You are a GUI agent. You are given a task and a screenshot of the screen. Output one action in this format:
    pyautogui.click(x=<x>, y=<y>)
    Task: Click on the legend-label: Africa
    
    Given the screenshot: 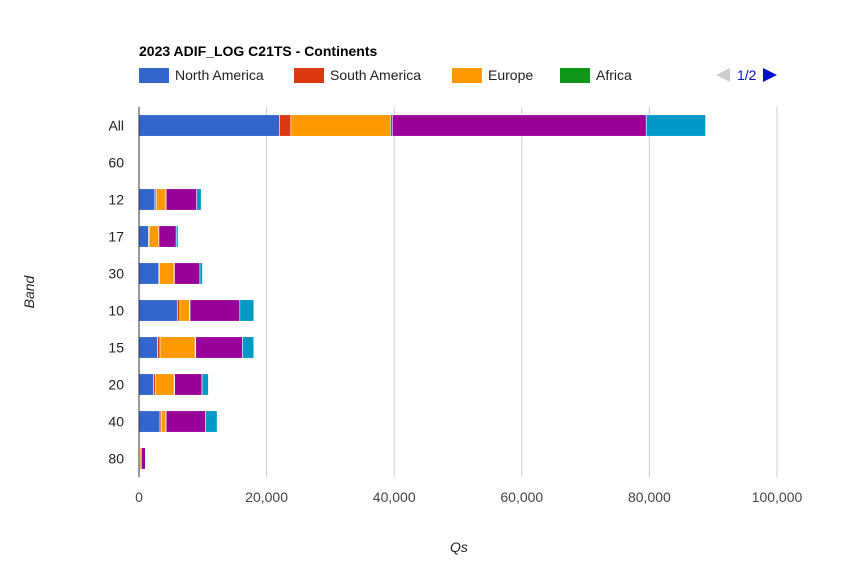 What is the action you would take?
    pyautogui.click(x=614, y=75)
    